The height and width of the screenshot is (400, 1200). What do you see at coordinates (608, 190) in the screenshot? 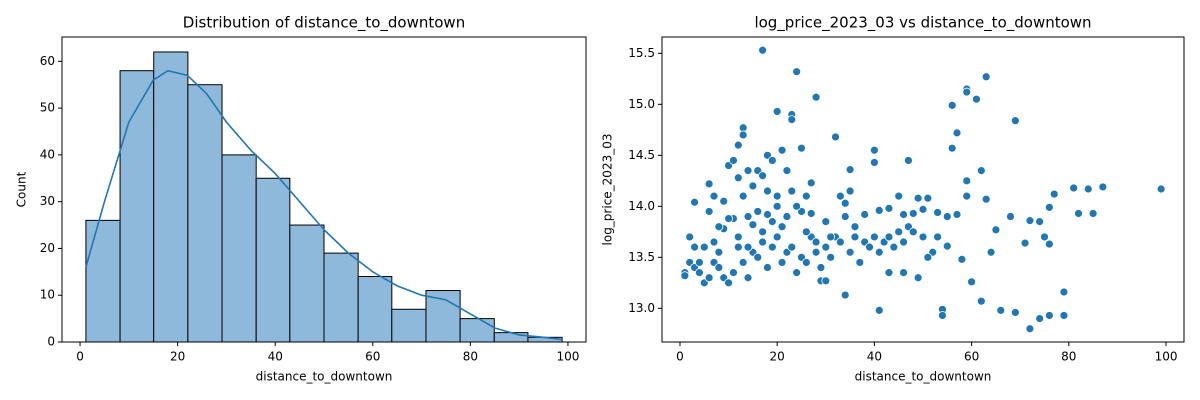
I see `y-axis-label: log_price_2023_03` at bounding box center [608, 190].